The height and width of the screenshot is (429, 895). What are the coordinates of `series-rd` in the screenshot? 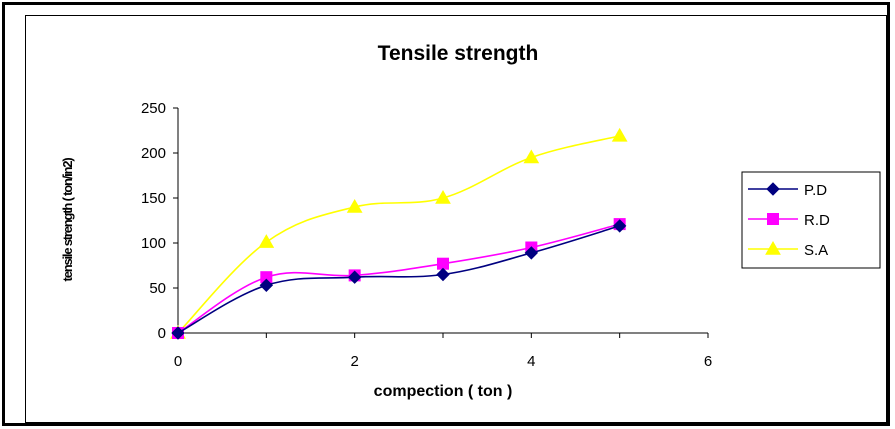 It's located at (399, 278).